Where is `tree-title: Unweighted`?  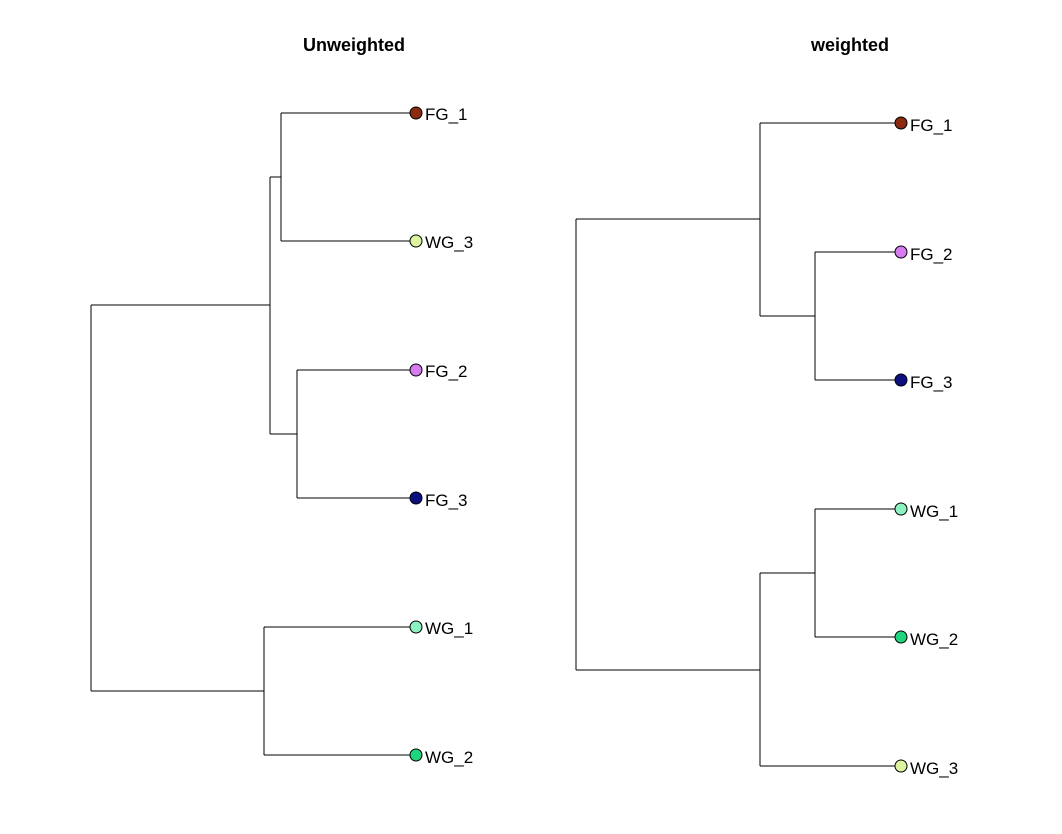
tree-title: Unweighted is located at coordinates (354, 45).